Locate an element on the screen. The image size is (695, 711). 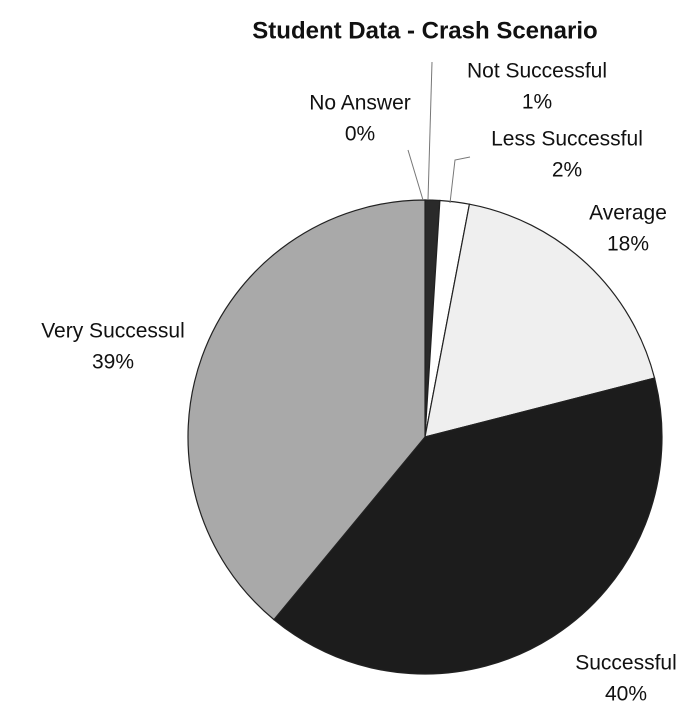
slice-label: No Answer is located at coordinates (360, 103).